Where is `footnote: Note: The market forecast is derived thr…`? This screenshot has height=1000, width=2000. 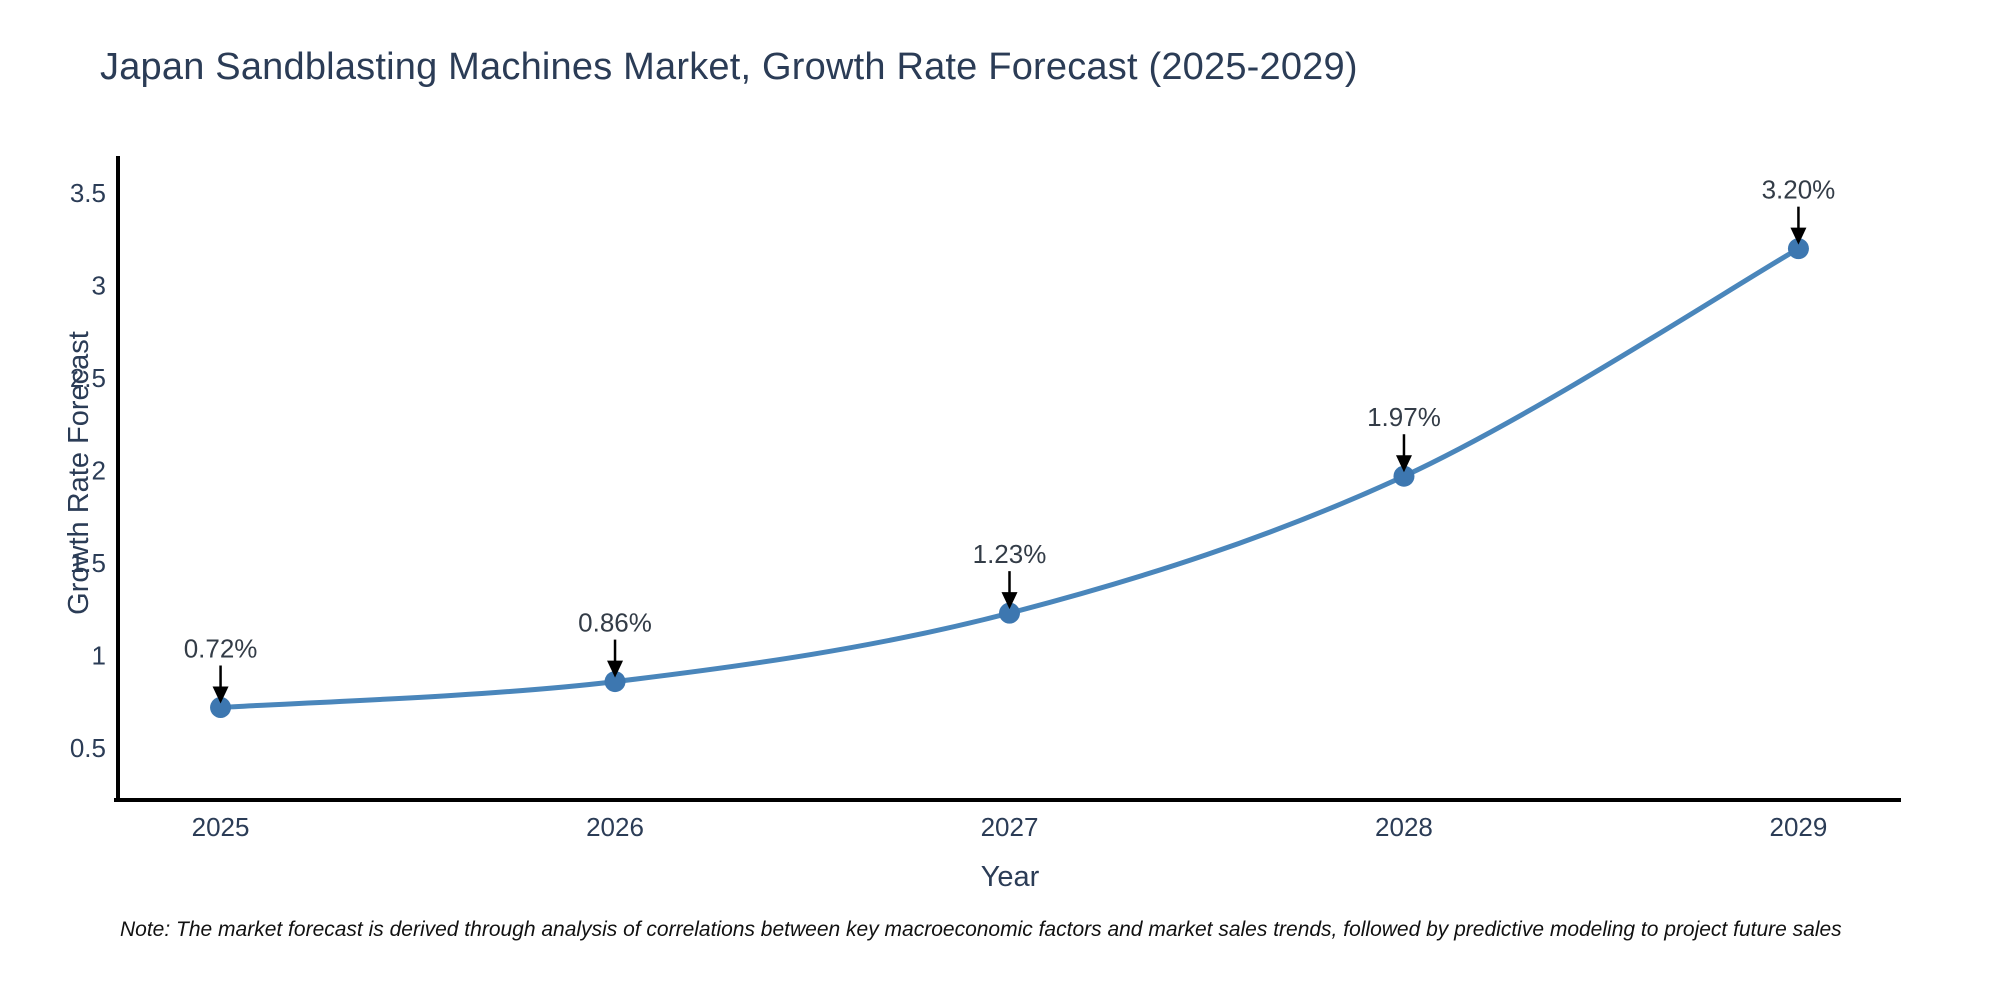
footnote: Note: The market forecast is derived thr… is located at coordinates (981, 929).